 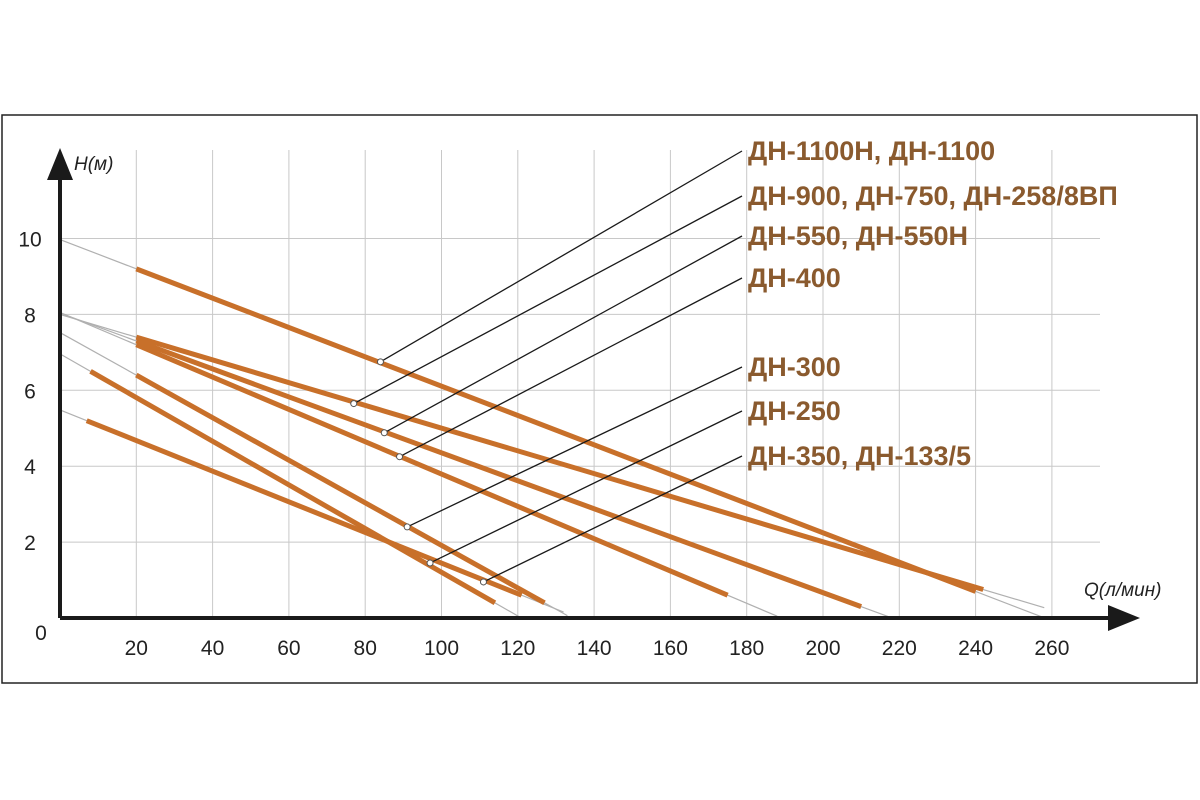 I want to click on x-tick-label: 20, so click(x=136, y=648).